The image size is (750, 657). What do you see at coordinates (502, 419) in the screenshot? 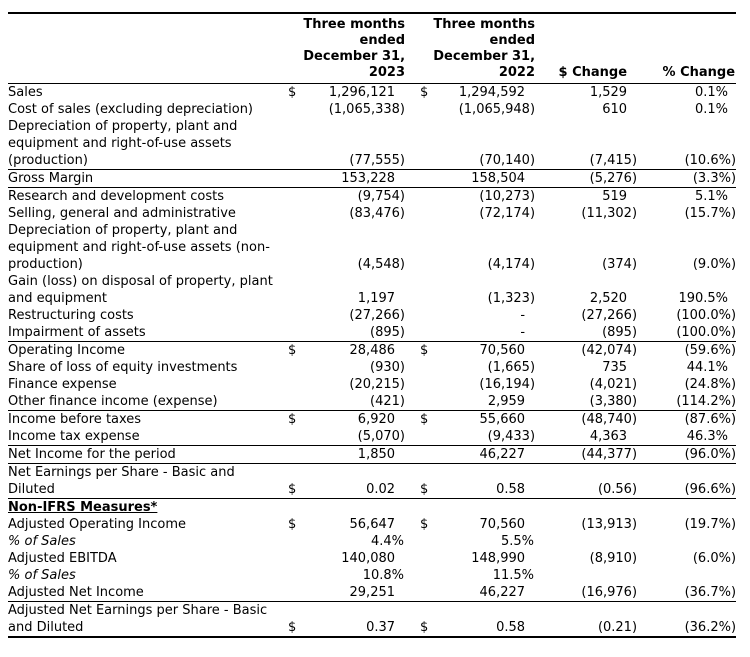
I see `value-2022: 55,660` at bounding box center [502, 419].